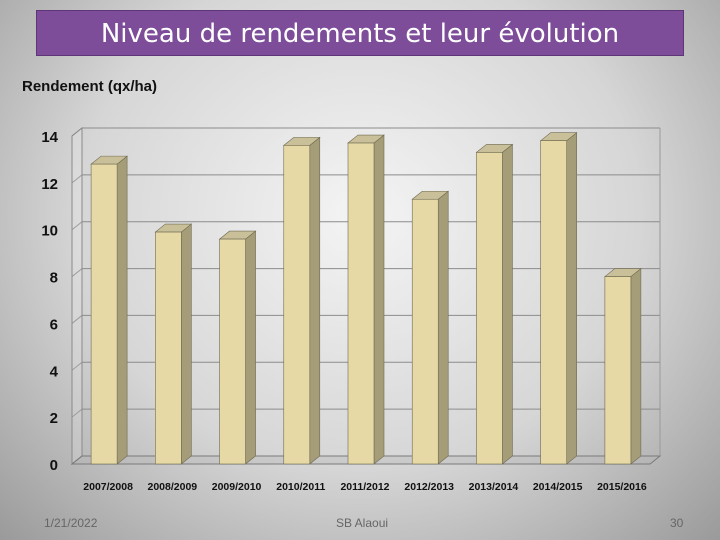 The image size is (720, 540). What do you see at coordinates (364, 487) in the screenshot?
I see `x-tick-label: 2011/2012` at bounding box center [364, 487].